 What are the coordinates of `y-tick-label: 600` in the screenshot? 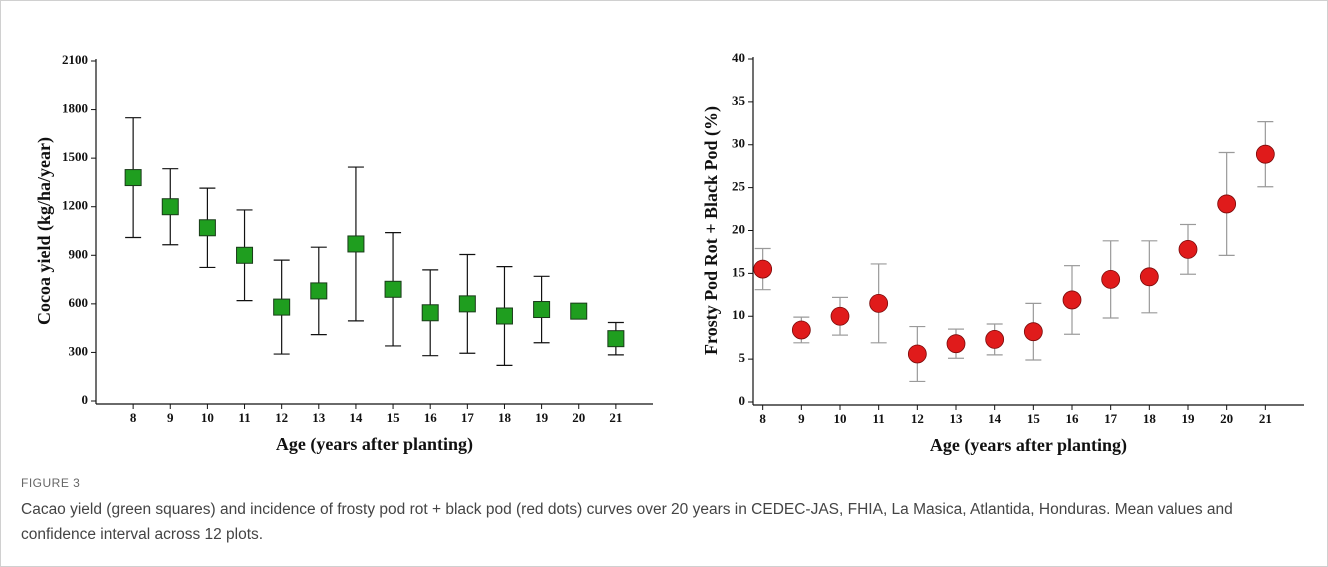 It's located at (79, 302).